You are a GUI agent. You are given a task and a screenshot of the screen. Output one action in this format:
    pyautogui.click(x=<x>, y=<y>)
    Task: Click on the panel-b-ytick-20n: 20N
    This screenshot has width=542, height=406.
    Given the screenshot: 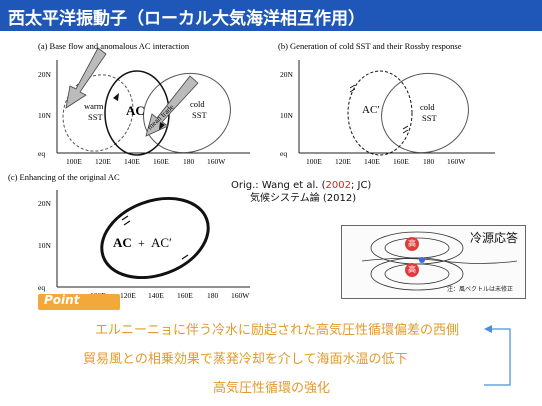 What is the action you would take?
    pyautogui.click(x=287, y=74)
    